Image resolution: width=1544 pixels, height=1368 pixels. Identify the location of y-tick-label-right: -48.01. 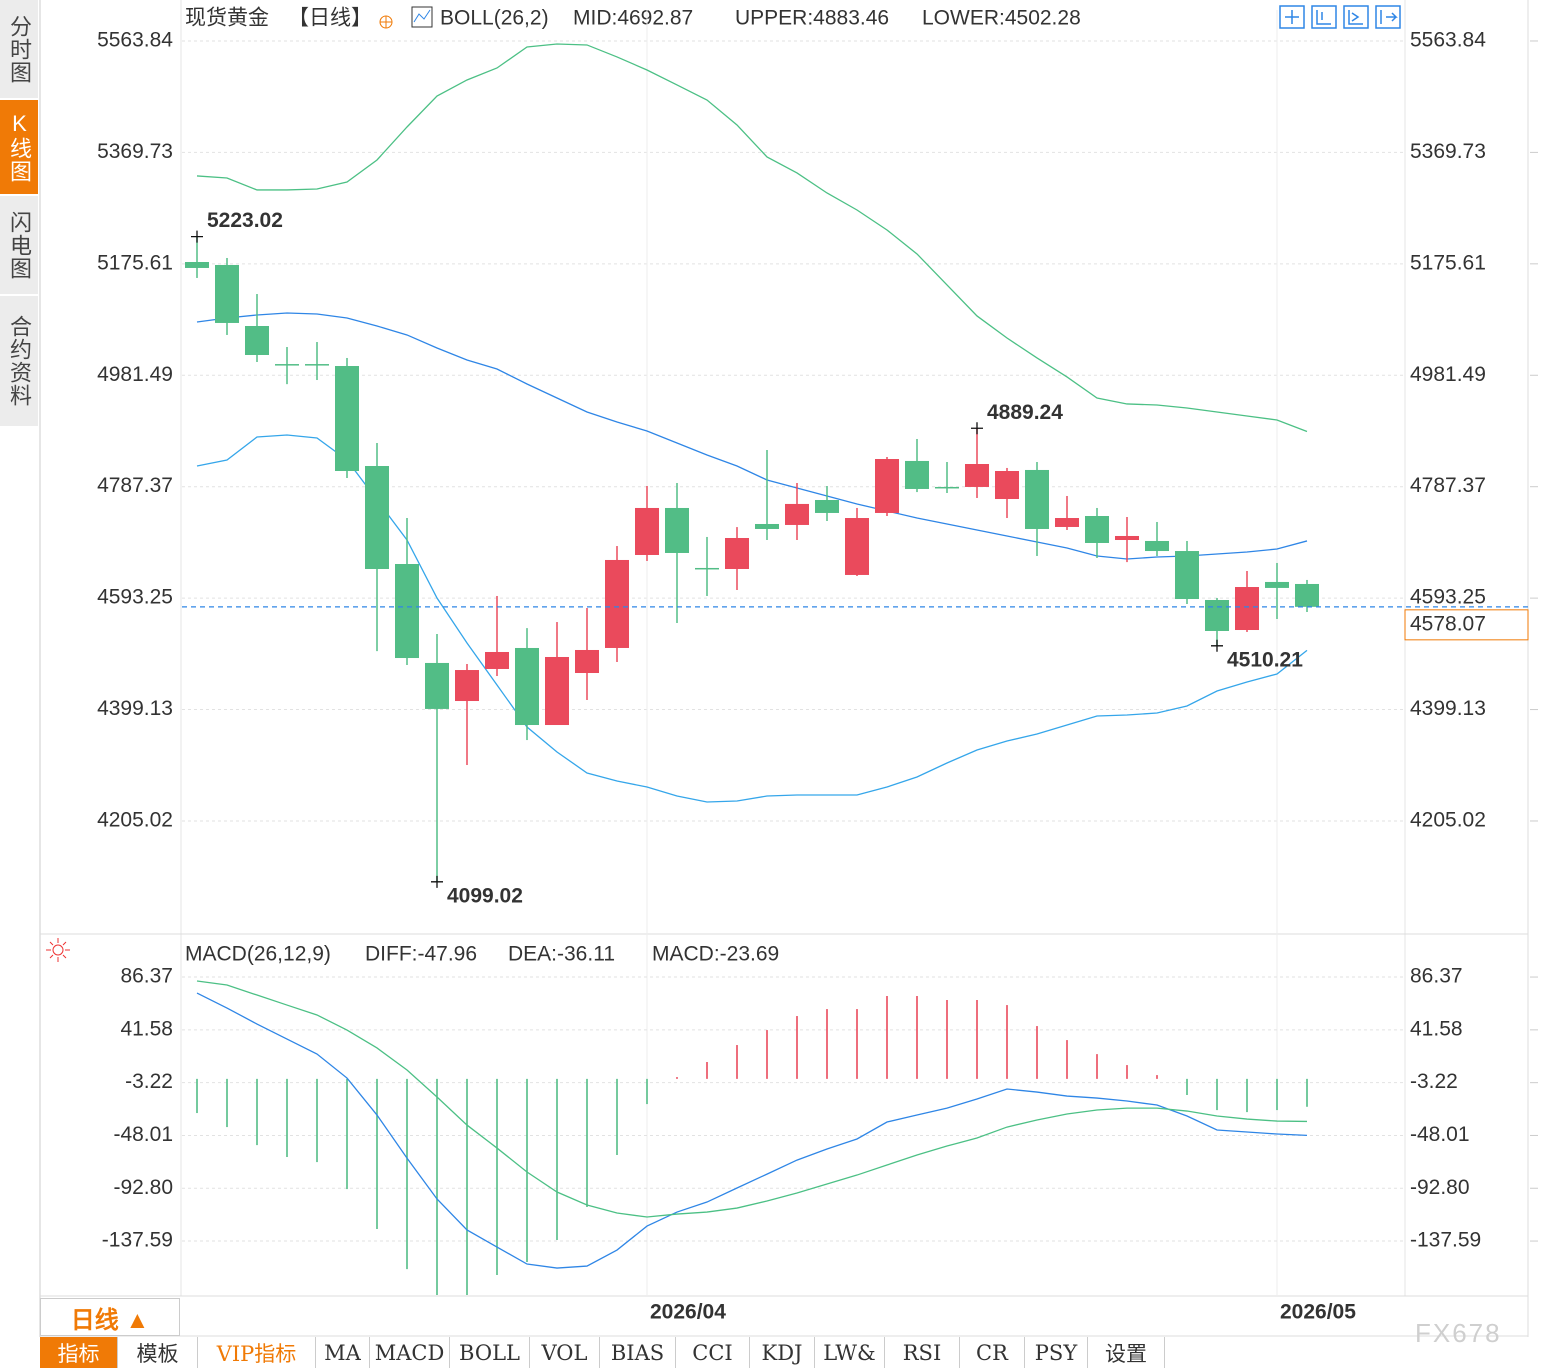
(1440, 1134).